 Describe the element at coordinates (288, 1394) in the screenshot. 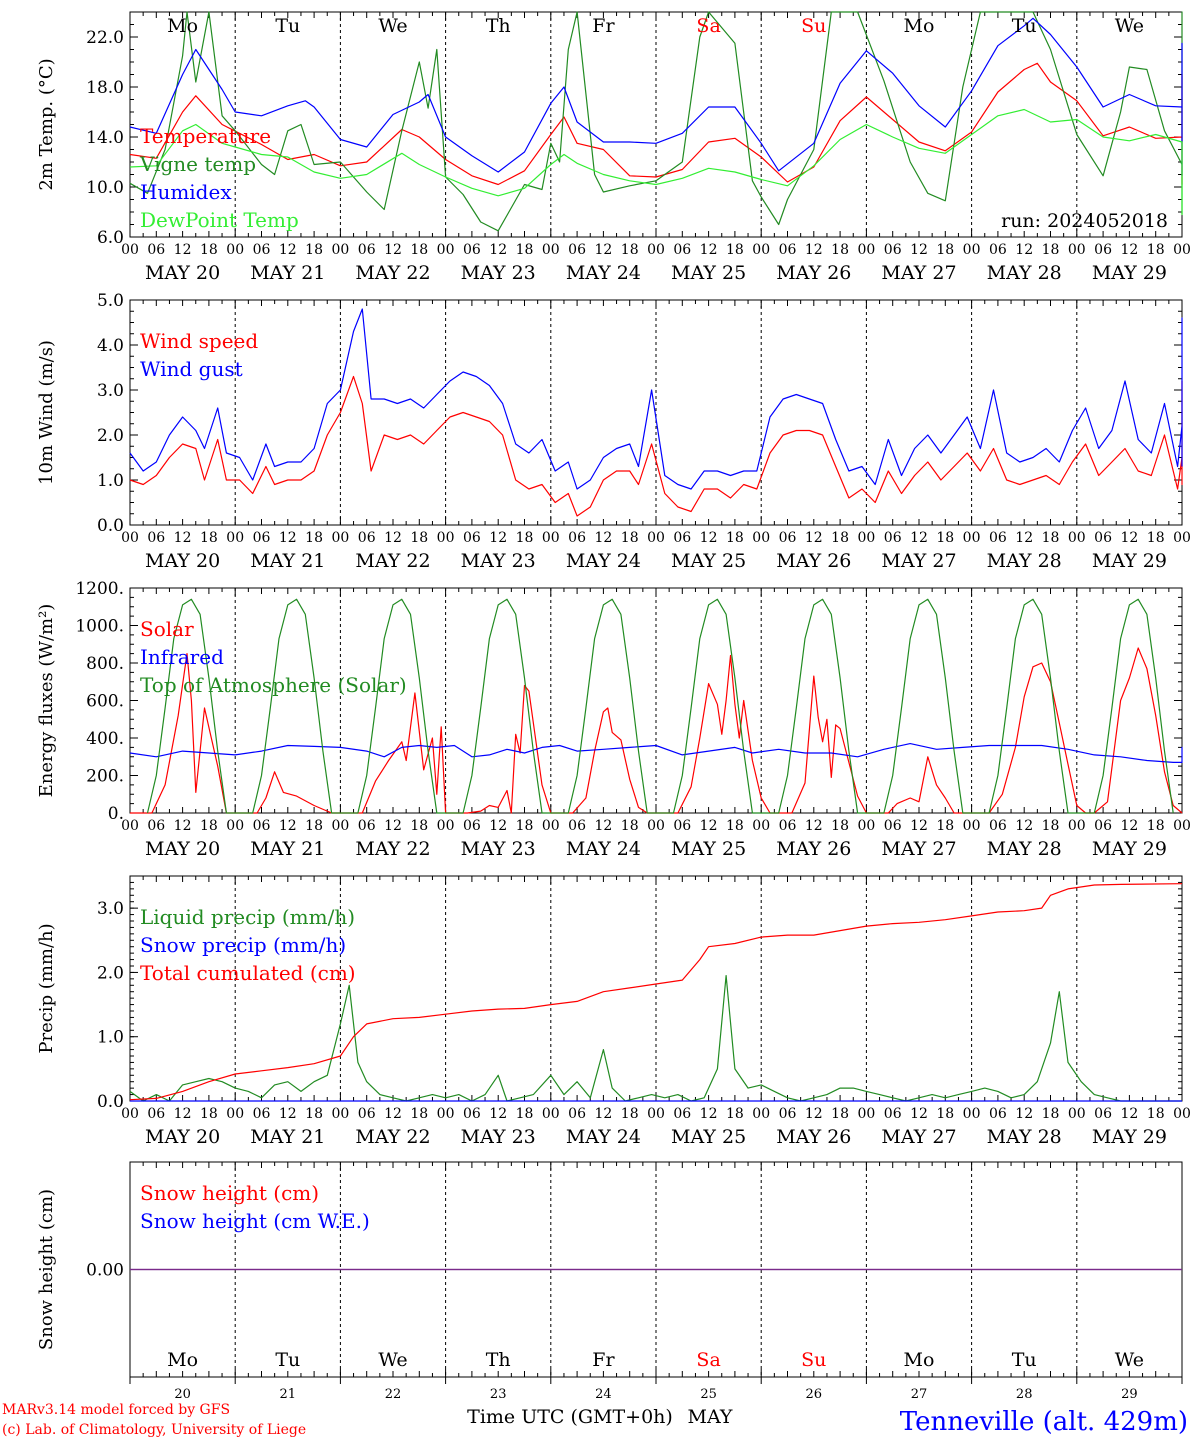

I see `day-number-label: 21` at that location.